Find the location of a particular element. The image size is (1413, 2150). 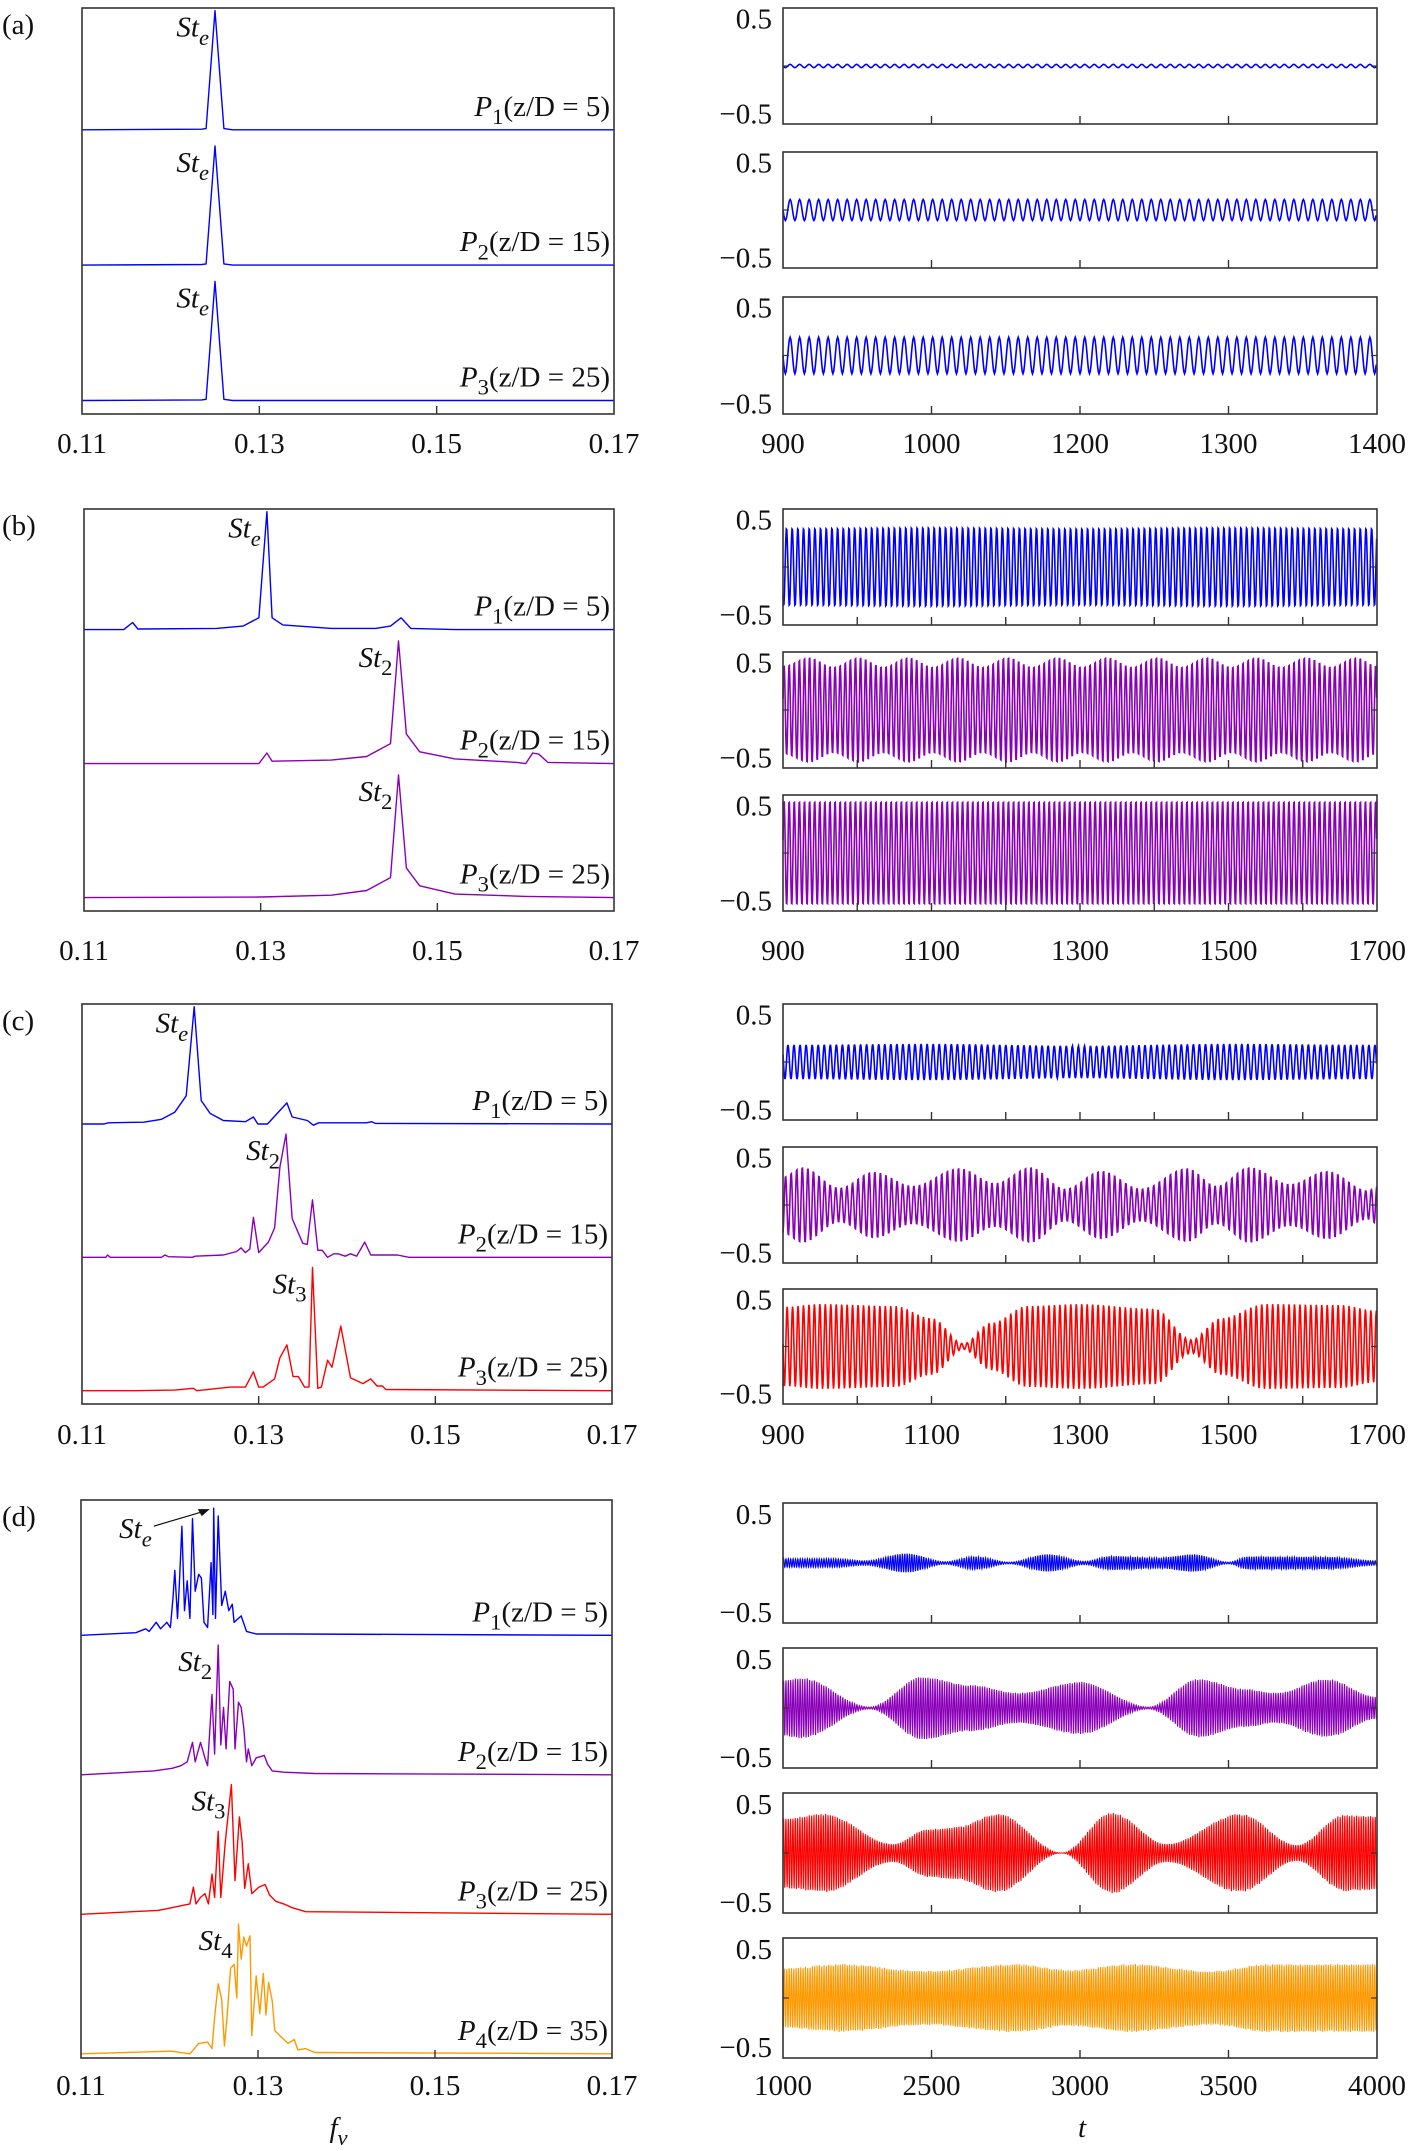

x-tick-label: 0.15 is located at coordinates (436, 444).